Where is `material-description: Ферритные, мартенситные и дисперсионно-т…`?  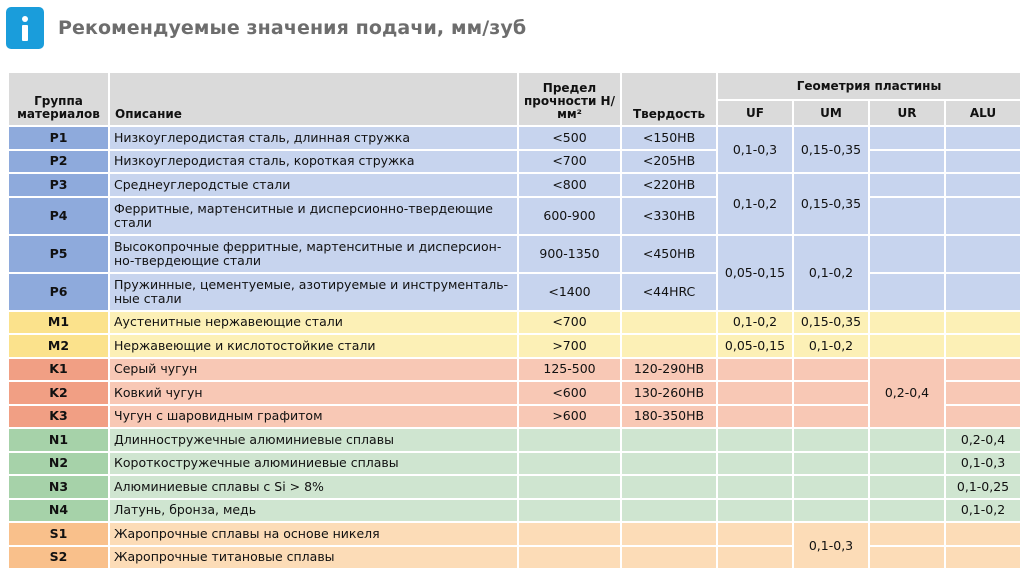
material-description: Ферритные, мартенситные и дисперсионно-т… is located at coordinates (313, 215).